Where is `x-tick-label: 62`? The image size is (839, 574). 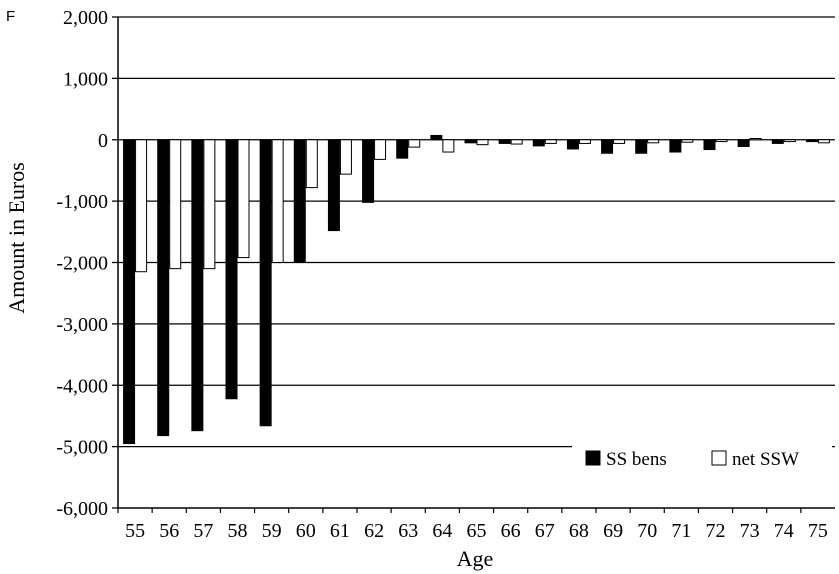
x-tick-label: 62 is located at coordinates (374, 531).